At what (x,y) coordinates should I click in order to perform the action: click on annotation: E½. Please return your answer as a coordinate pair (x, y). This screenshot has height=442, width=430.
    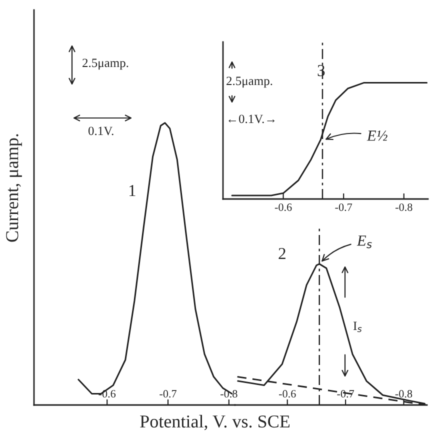
    Looking at the image, I should click on (377, 135).